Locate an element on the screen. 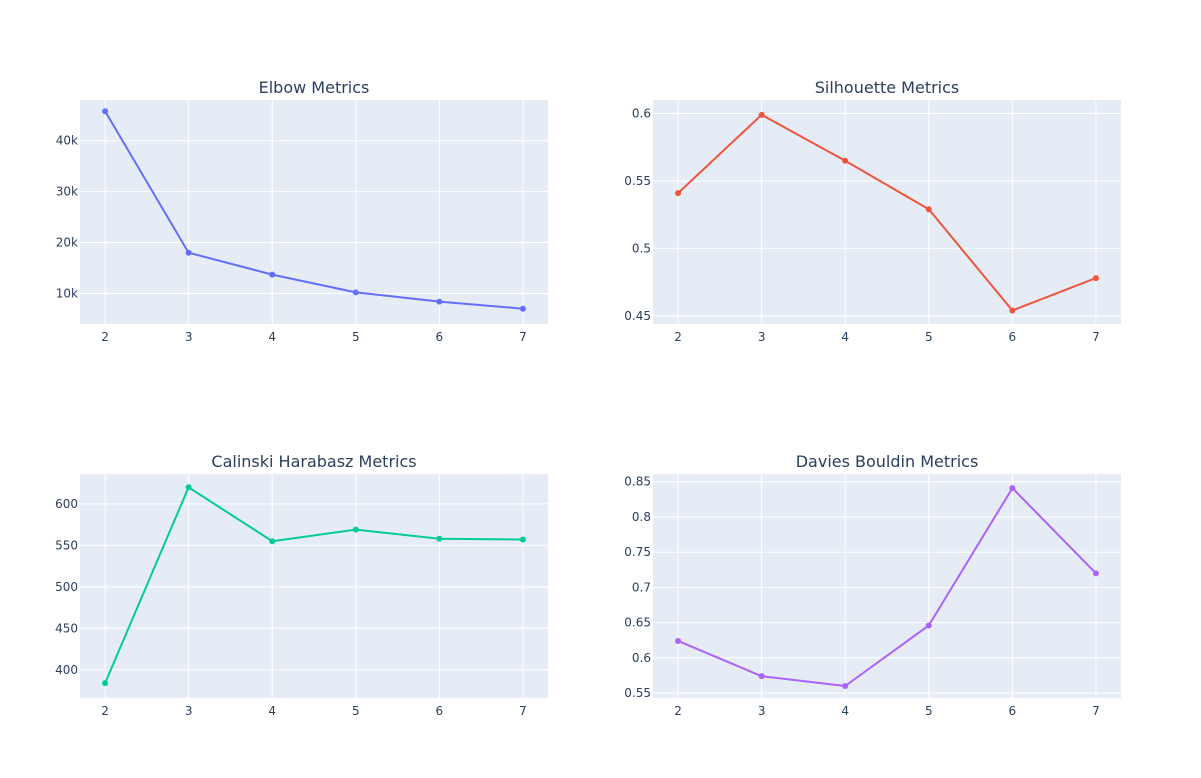 The width and height of the screenshot is (1201, 778). y-tick-label: 0.45 is located at coordinates (637, 316).